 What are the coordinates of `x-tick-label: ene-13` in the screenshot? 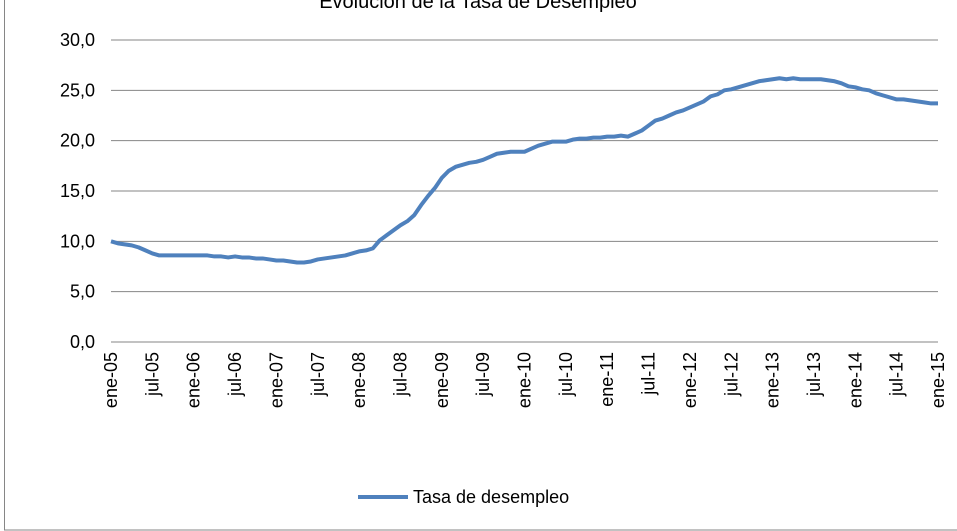 It's located at (773, 380).